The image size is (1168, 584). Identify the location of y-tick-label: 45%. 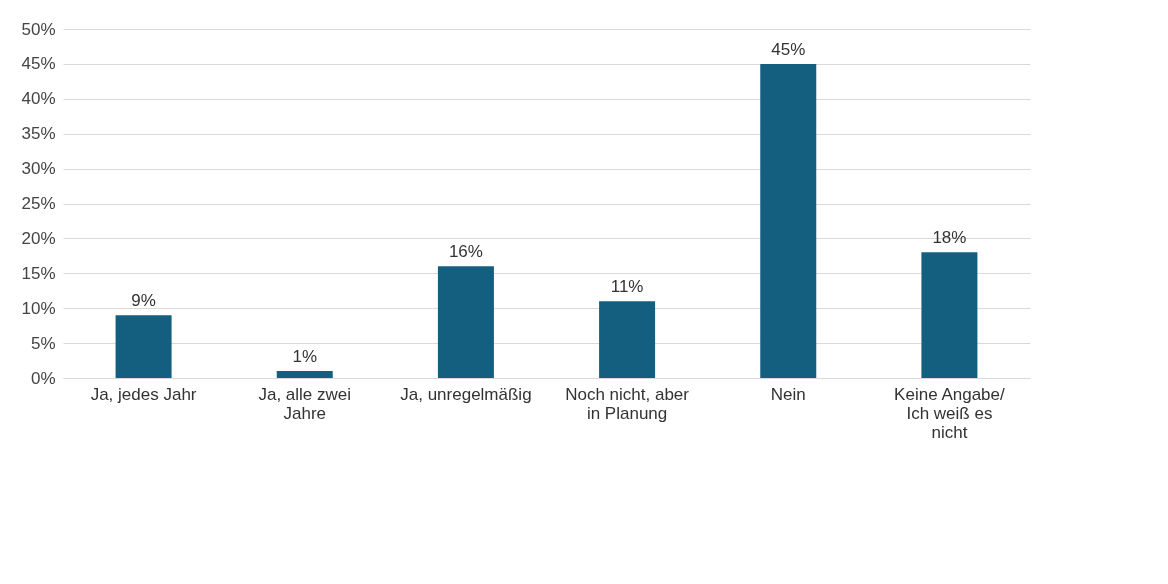
(38, 64).